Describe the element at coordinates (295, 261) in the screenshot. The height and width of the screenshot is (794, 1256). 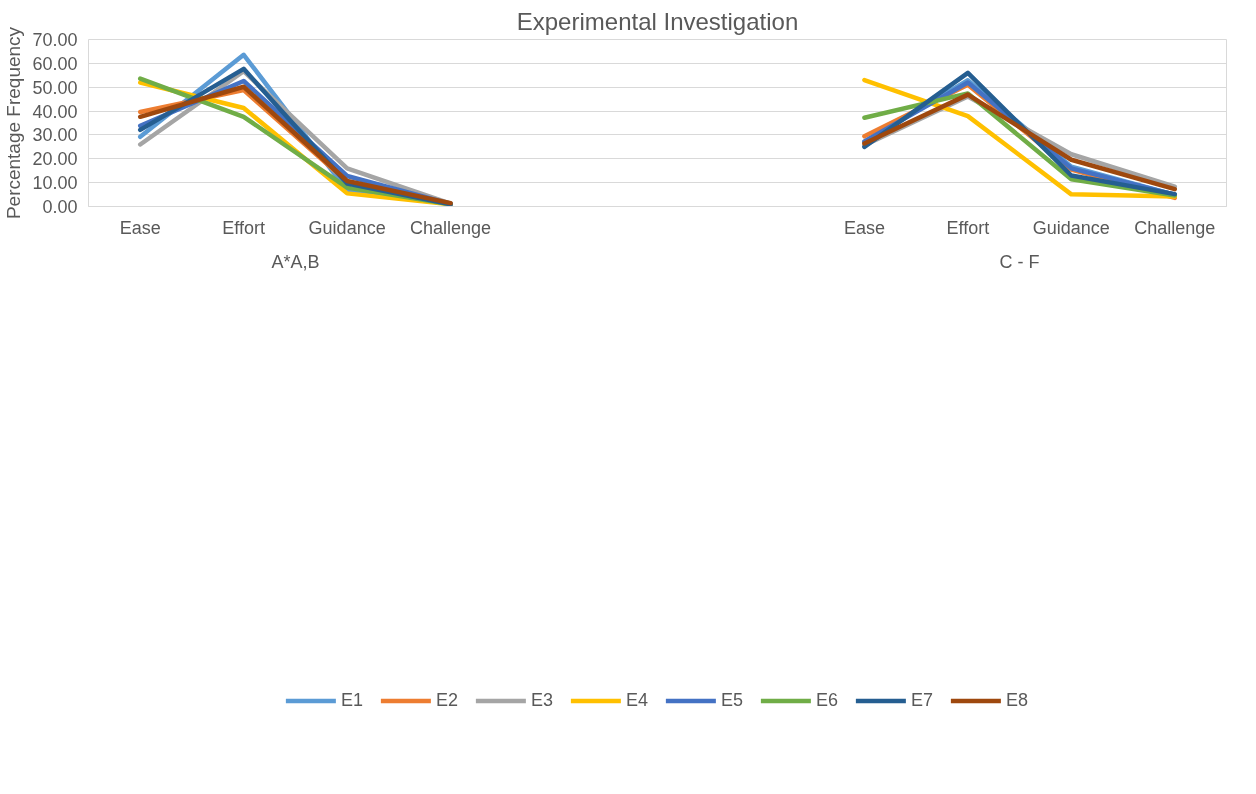
I see `text: A*A,B` at that location.